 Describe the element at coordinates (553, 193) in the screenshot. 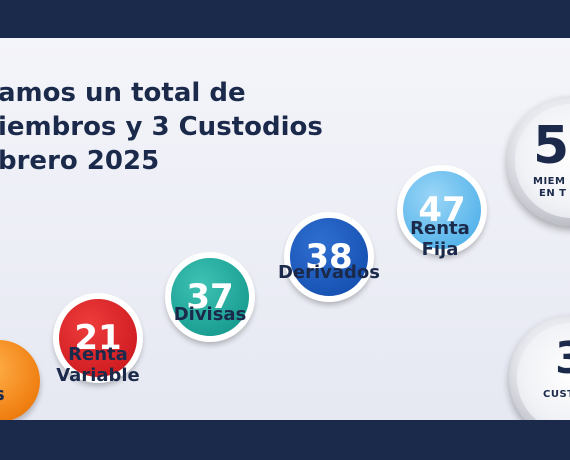

I see `members-total-caption-line-2: EN T` at that location.